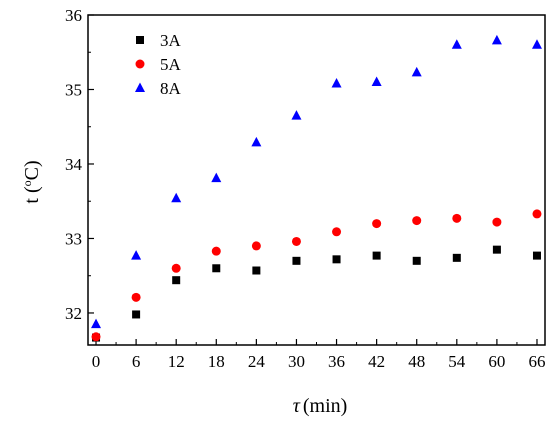 Image resolution: width=550 pixels, height=421 pixels. Describe the element at coordinates (73, 15) in the screenshot. I see `y-tick-label: 36` at that location.